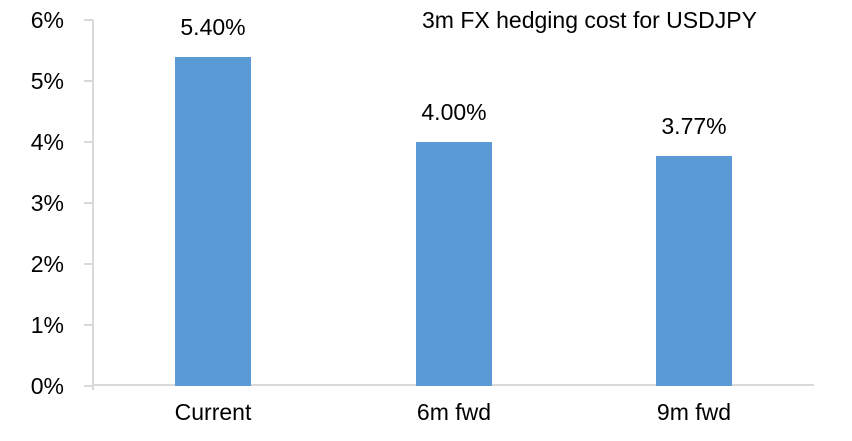  Describe the element at coordinates (93, 205) in the screenshot. I see `y-axis-line` at that location.